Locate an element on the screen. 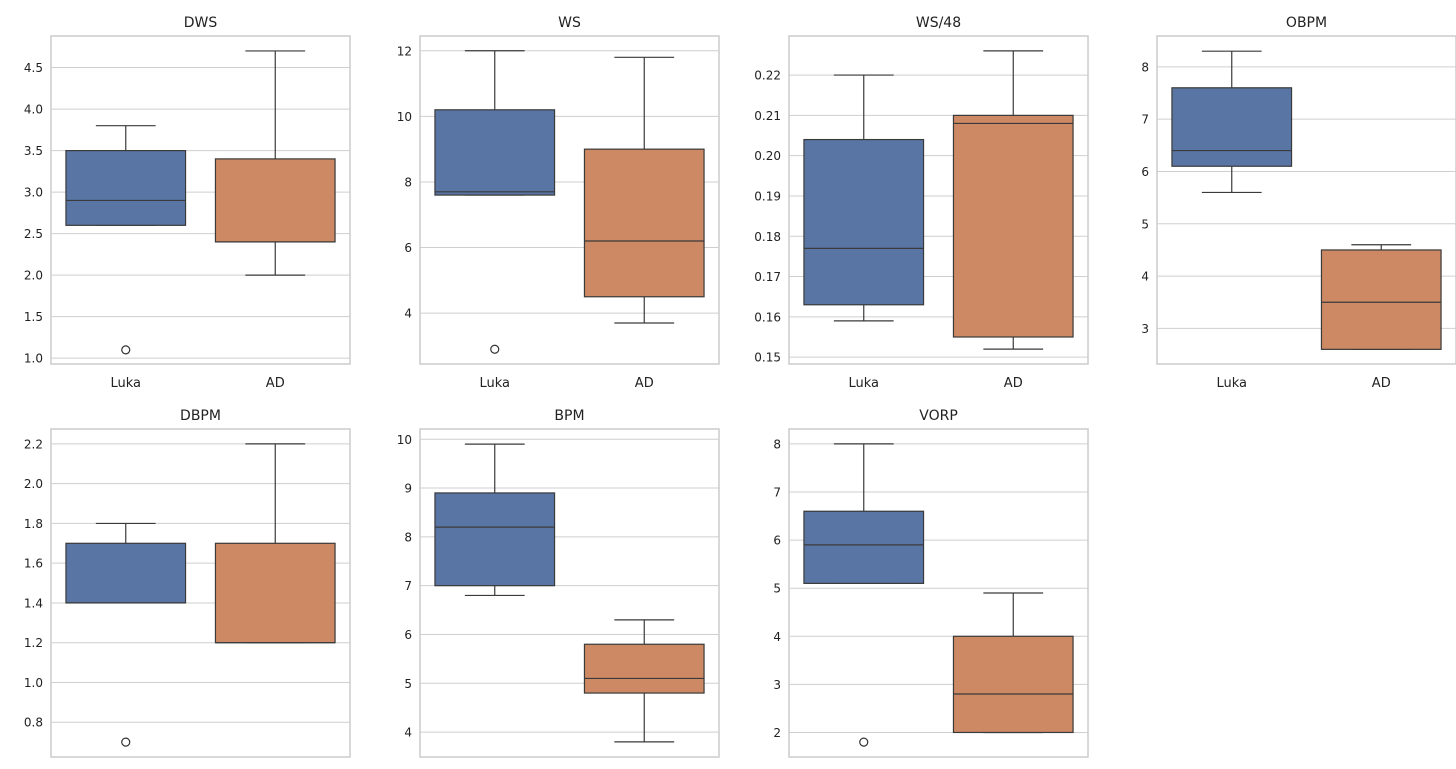 Image resolution: width=1456 pixels, height=769 pixels. y-tick-label: 0.22 is located at coordinates (767, 76).